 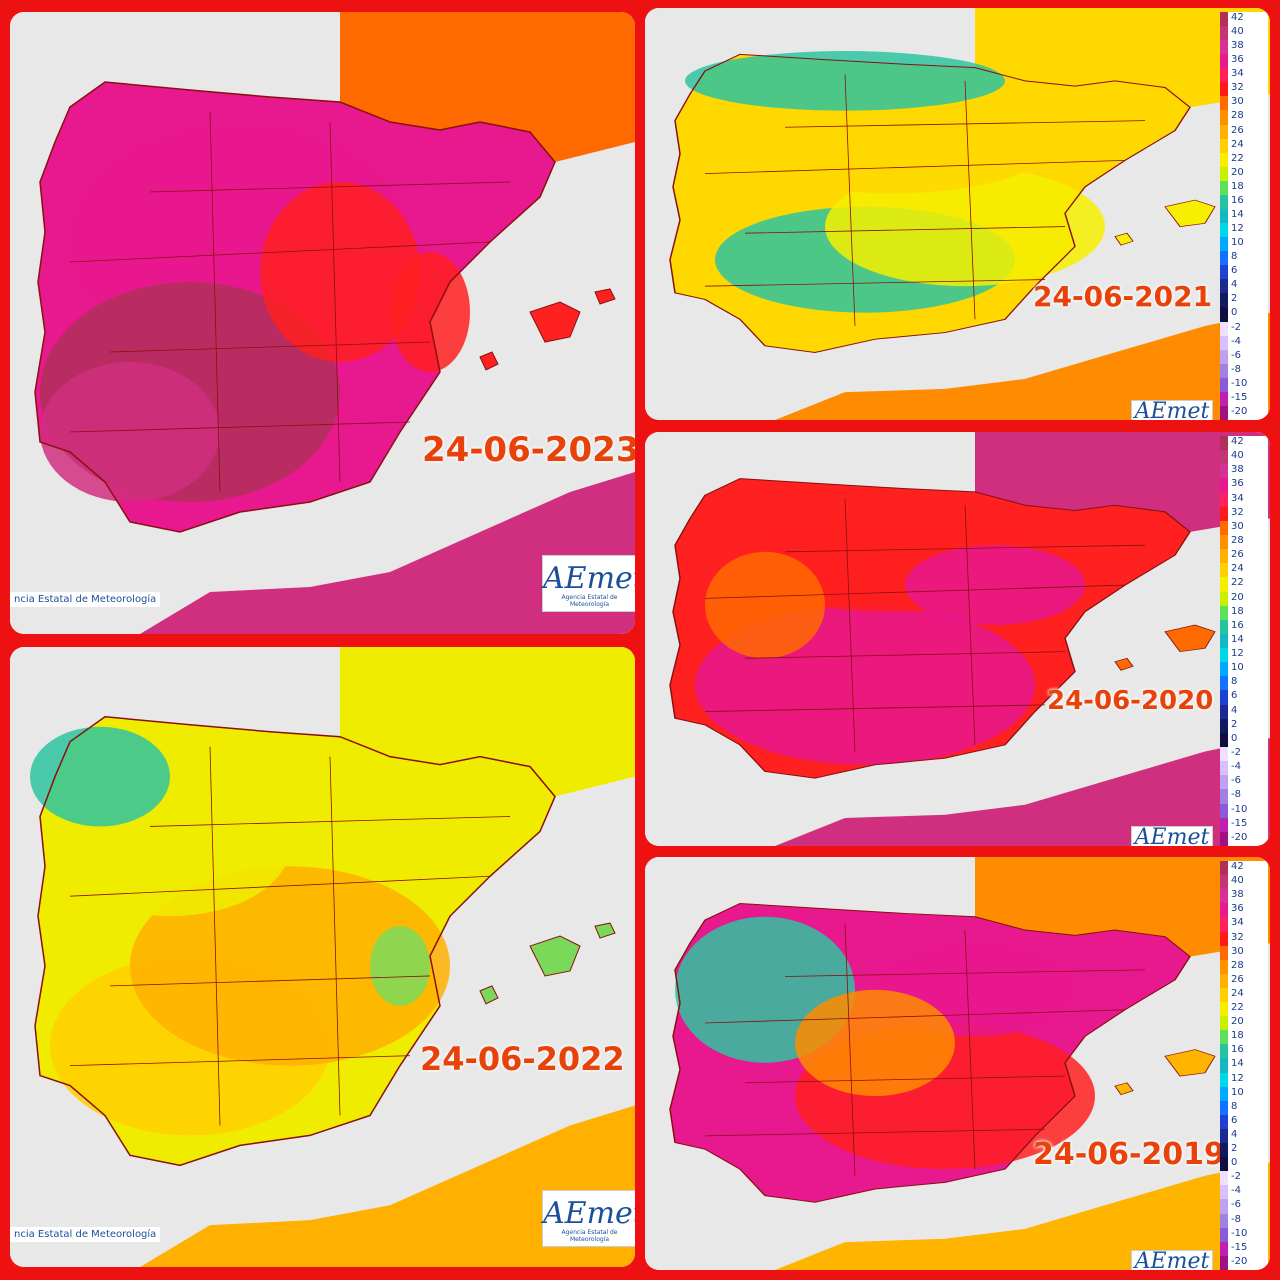 What do you see at coordinates (1122, 58) in the screenshot?
I see `france-region` at bounding box center [1122, 58].